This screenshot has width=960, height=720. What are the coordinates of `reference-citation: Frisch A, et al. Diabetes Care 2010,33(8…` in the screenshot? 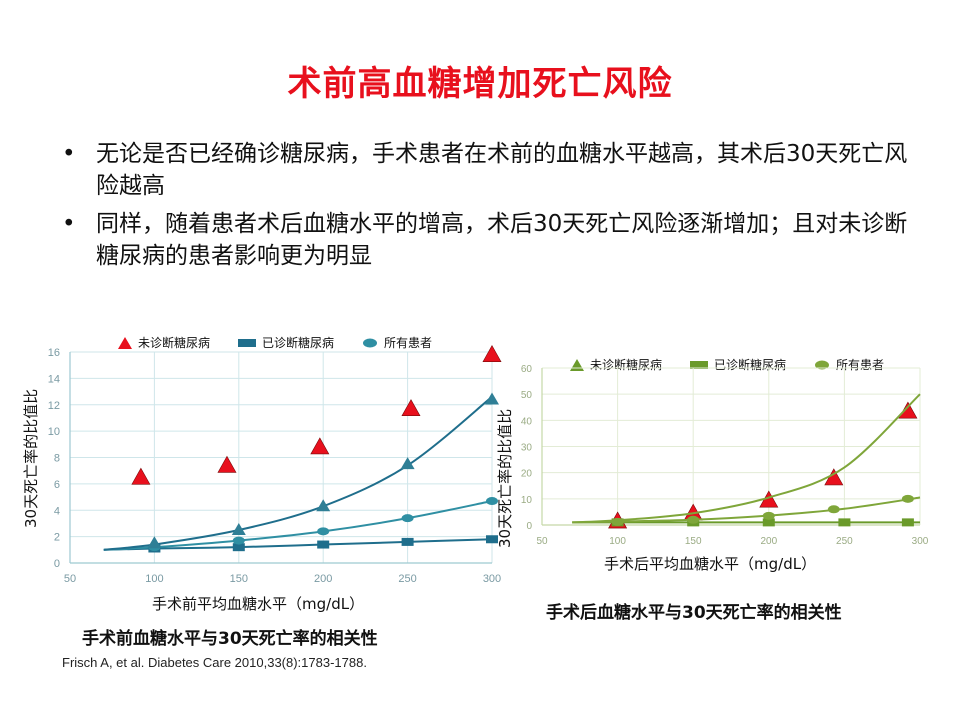 It's located at (214, 662).